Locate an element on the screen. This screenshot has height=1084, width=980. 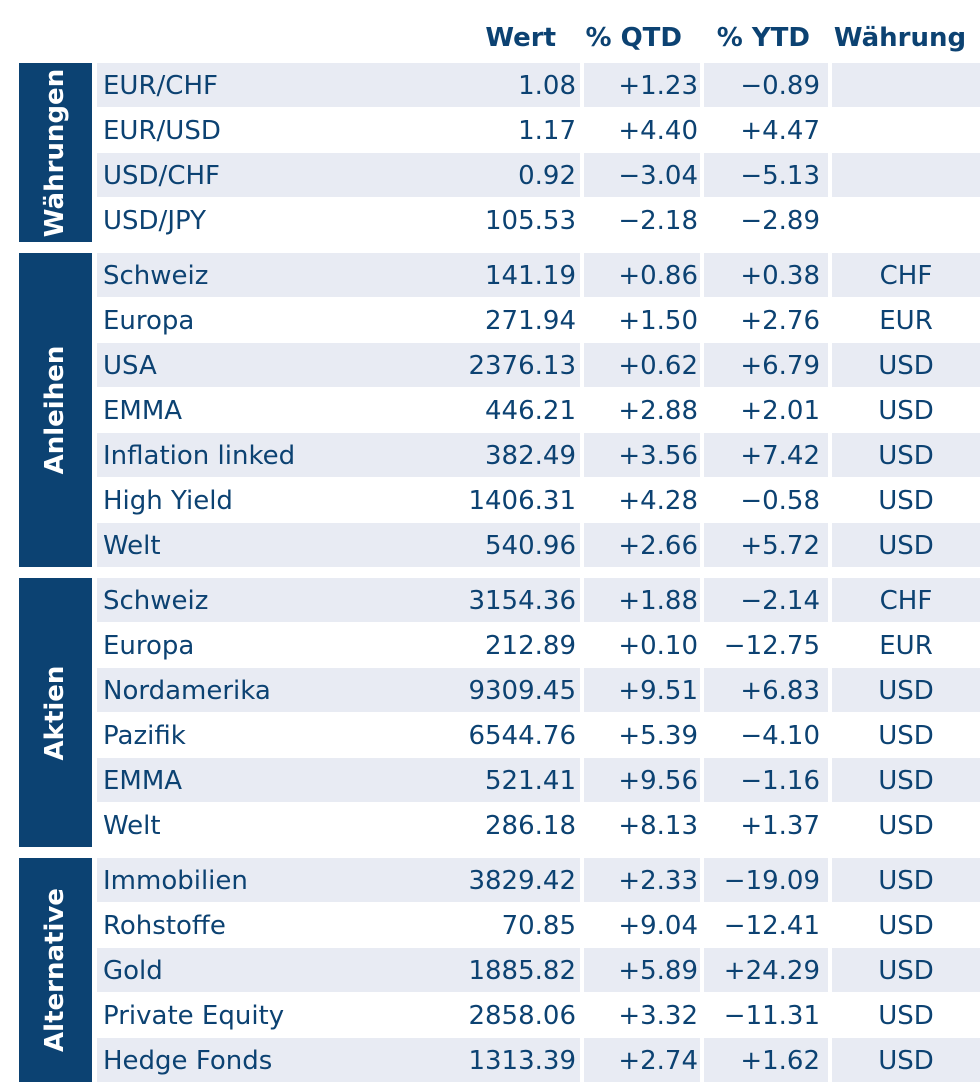
row-wert: 1885.82 is located at coordinates (522, 971).